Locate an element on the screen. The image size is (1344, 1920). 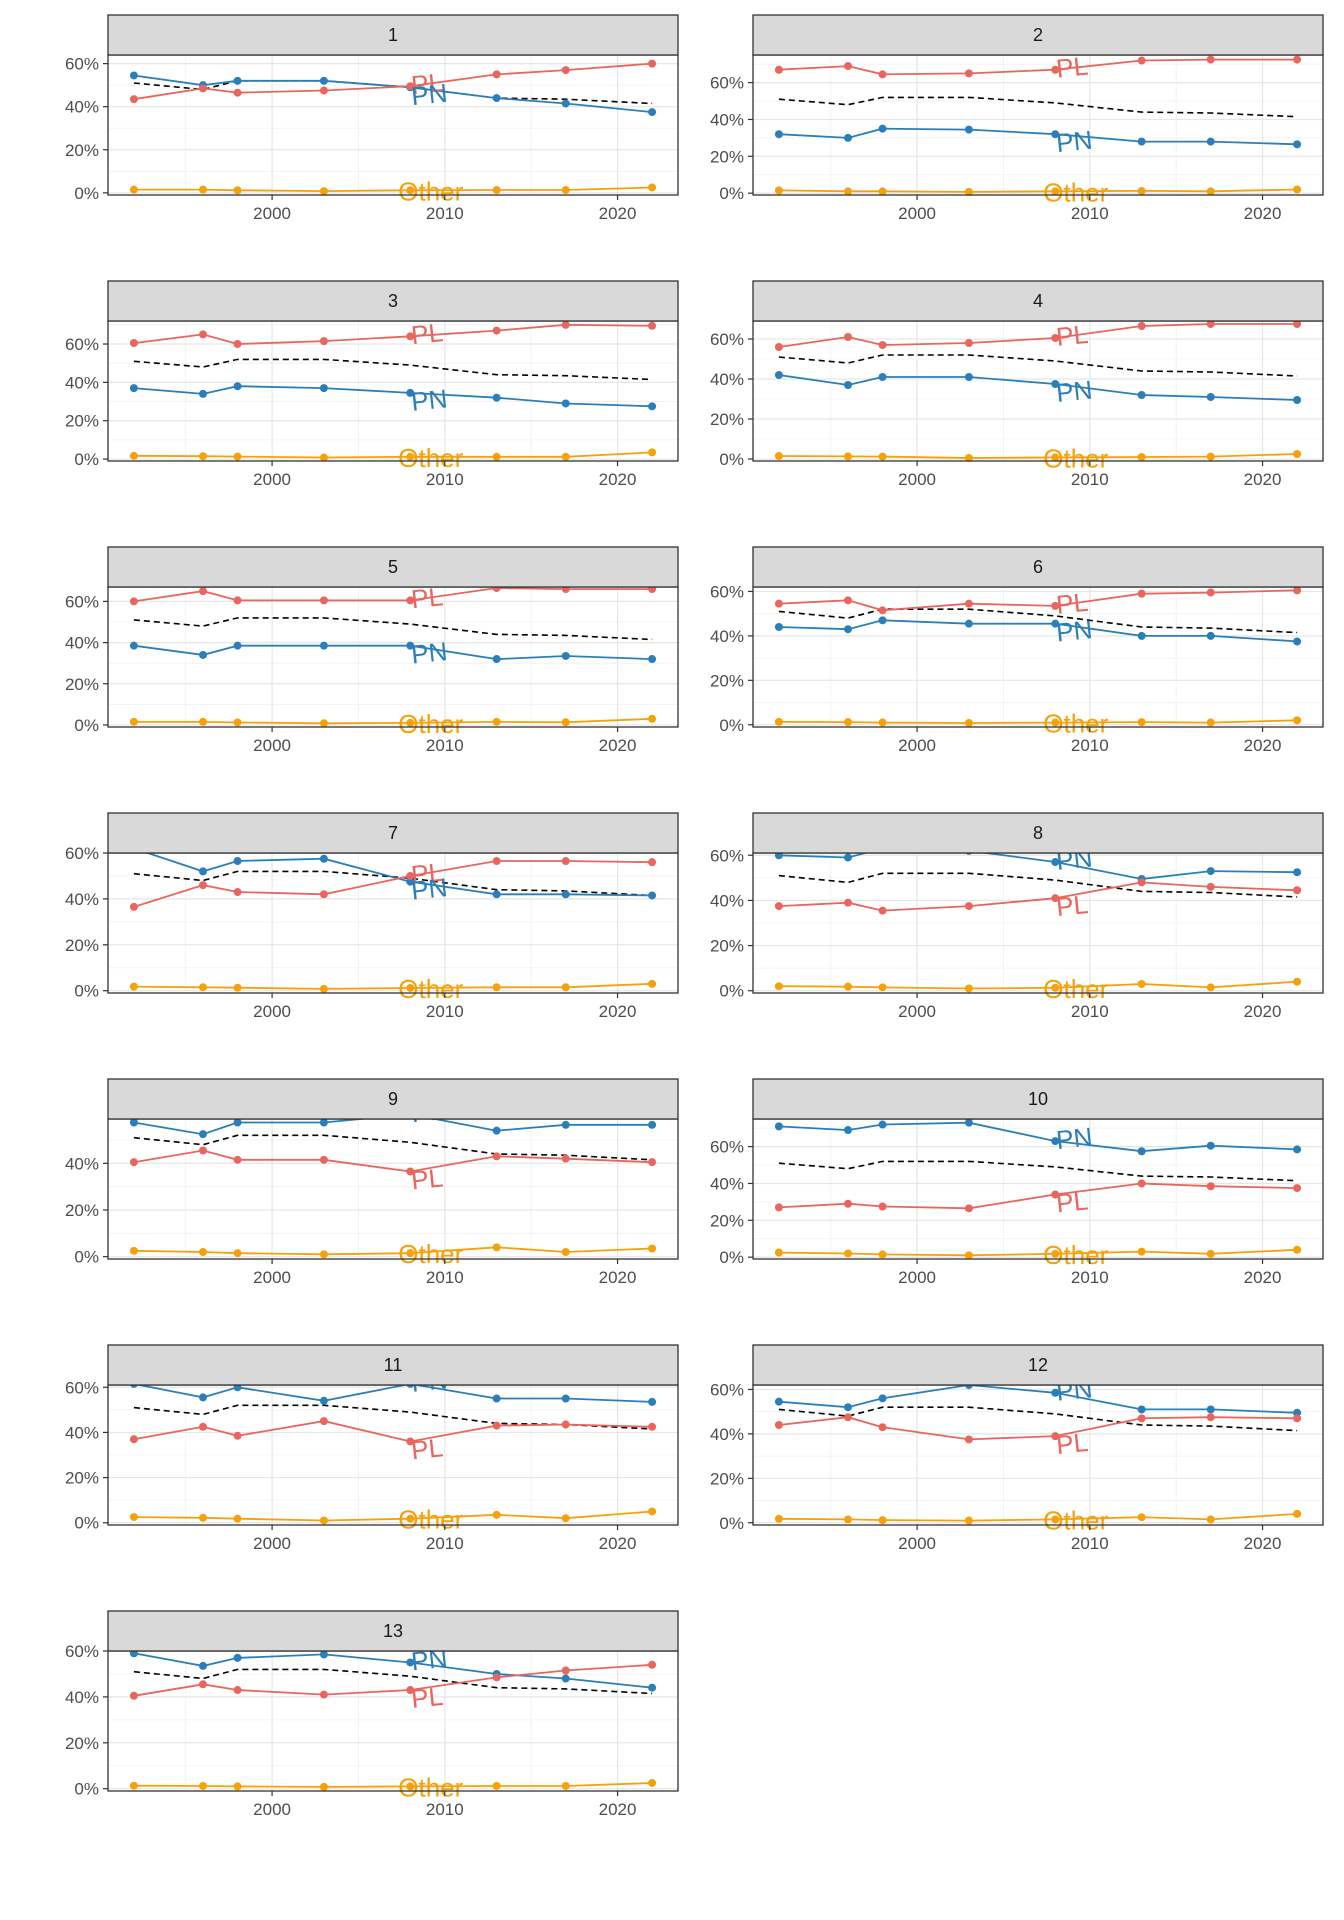
national-reference-line is located at coordinates (1038, 1419).